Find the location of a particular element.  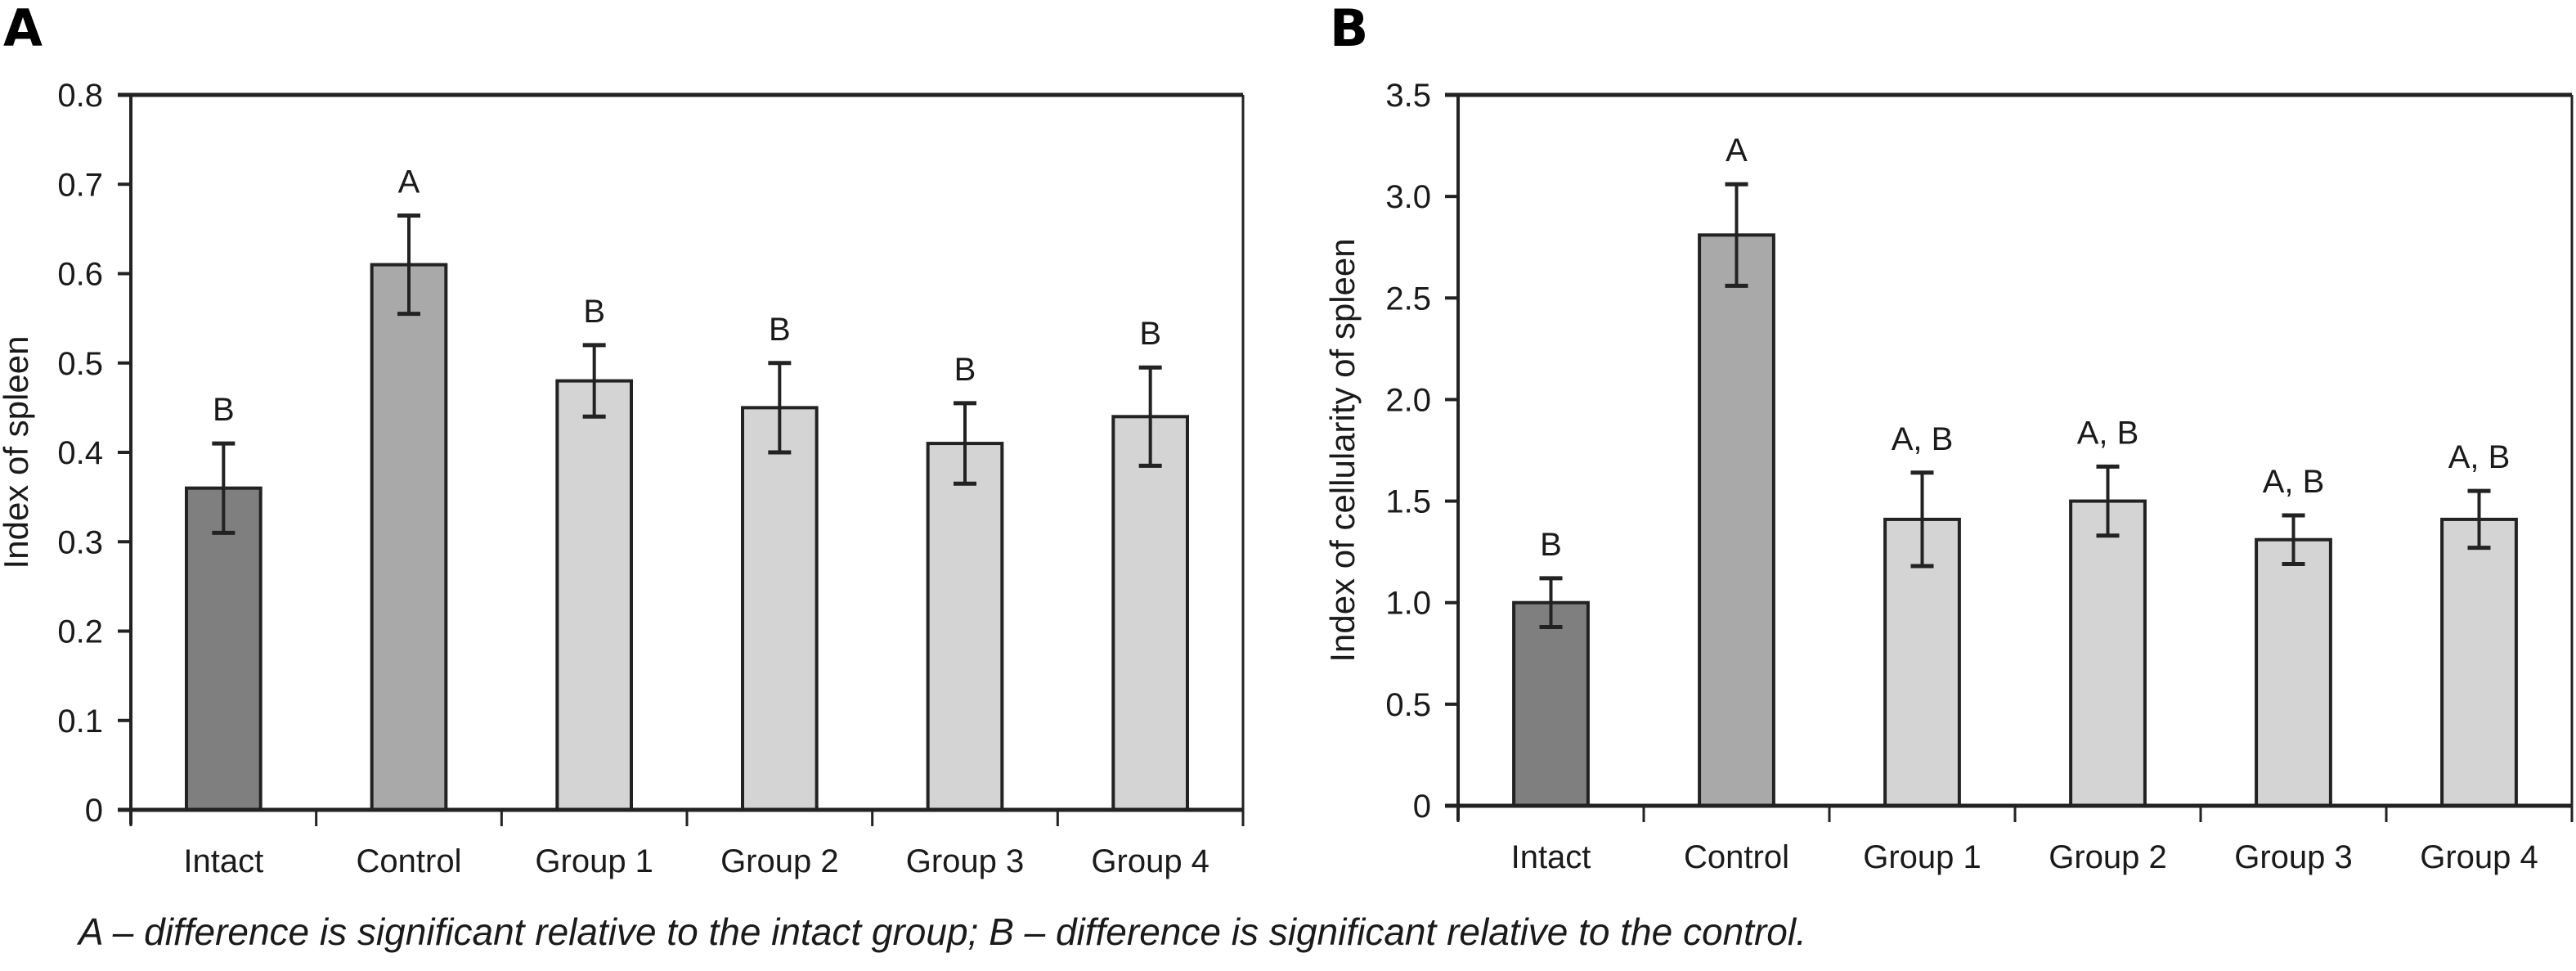

y-tick-label: 1.5 is located at coordinates (1408, 502).